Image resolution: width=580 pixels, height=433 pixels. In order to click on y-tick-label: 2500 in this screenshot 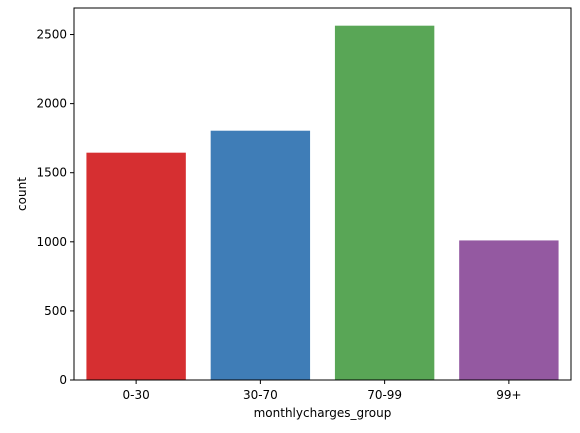, I will do `click(51, 35)`.